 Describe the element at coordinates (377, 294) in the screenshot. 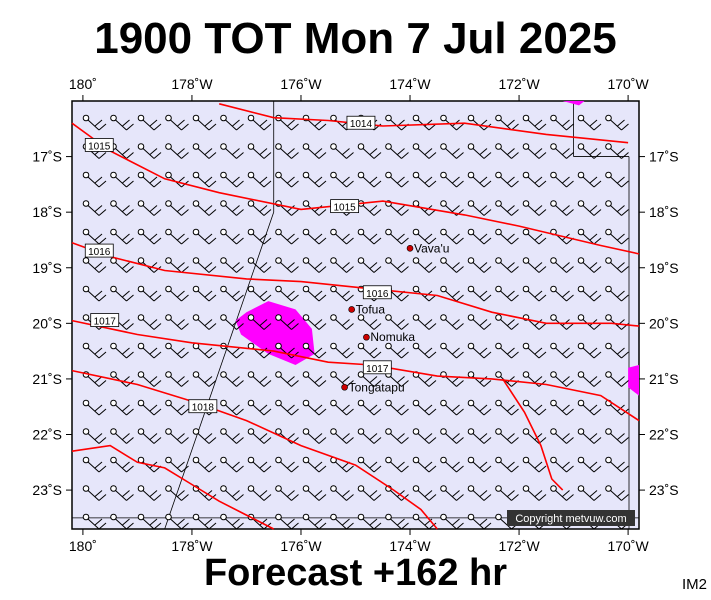

I see `isobar-label: 1016` at that location.